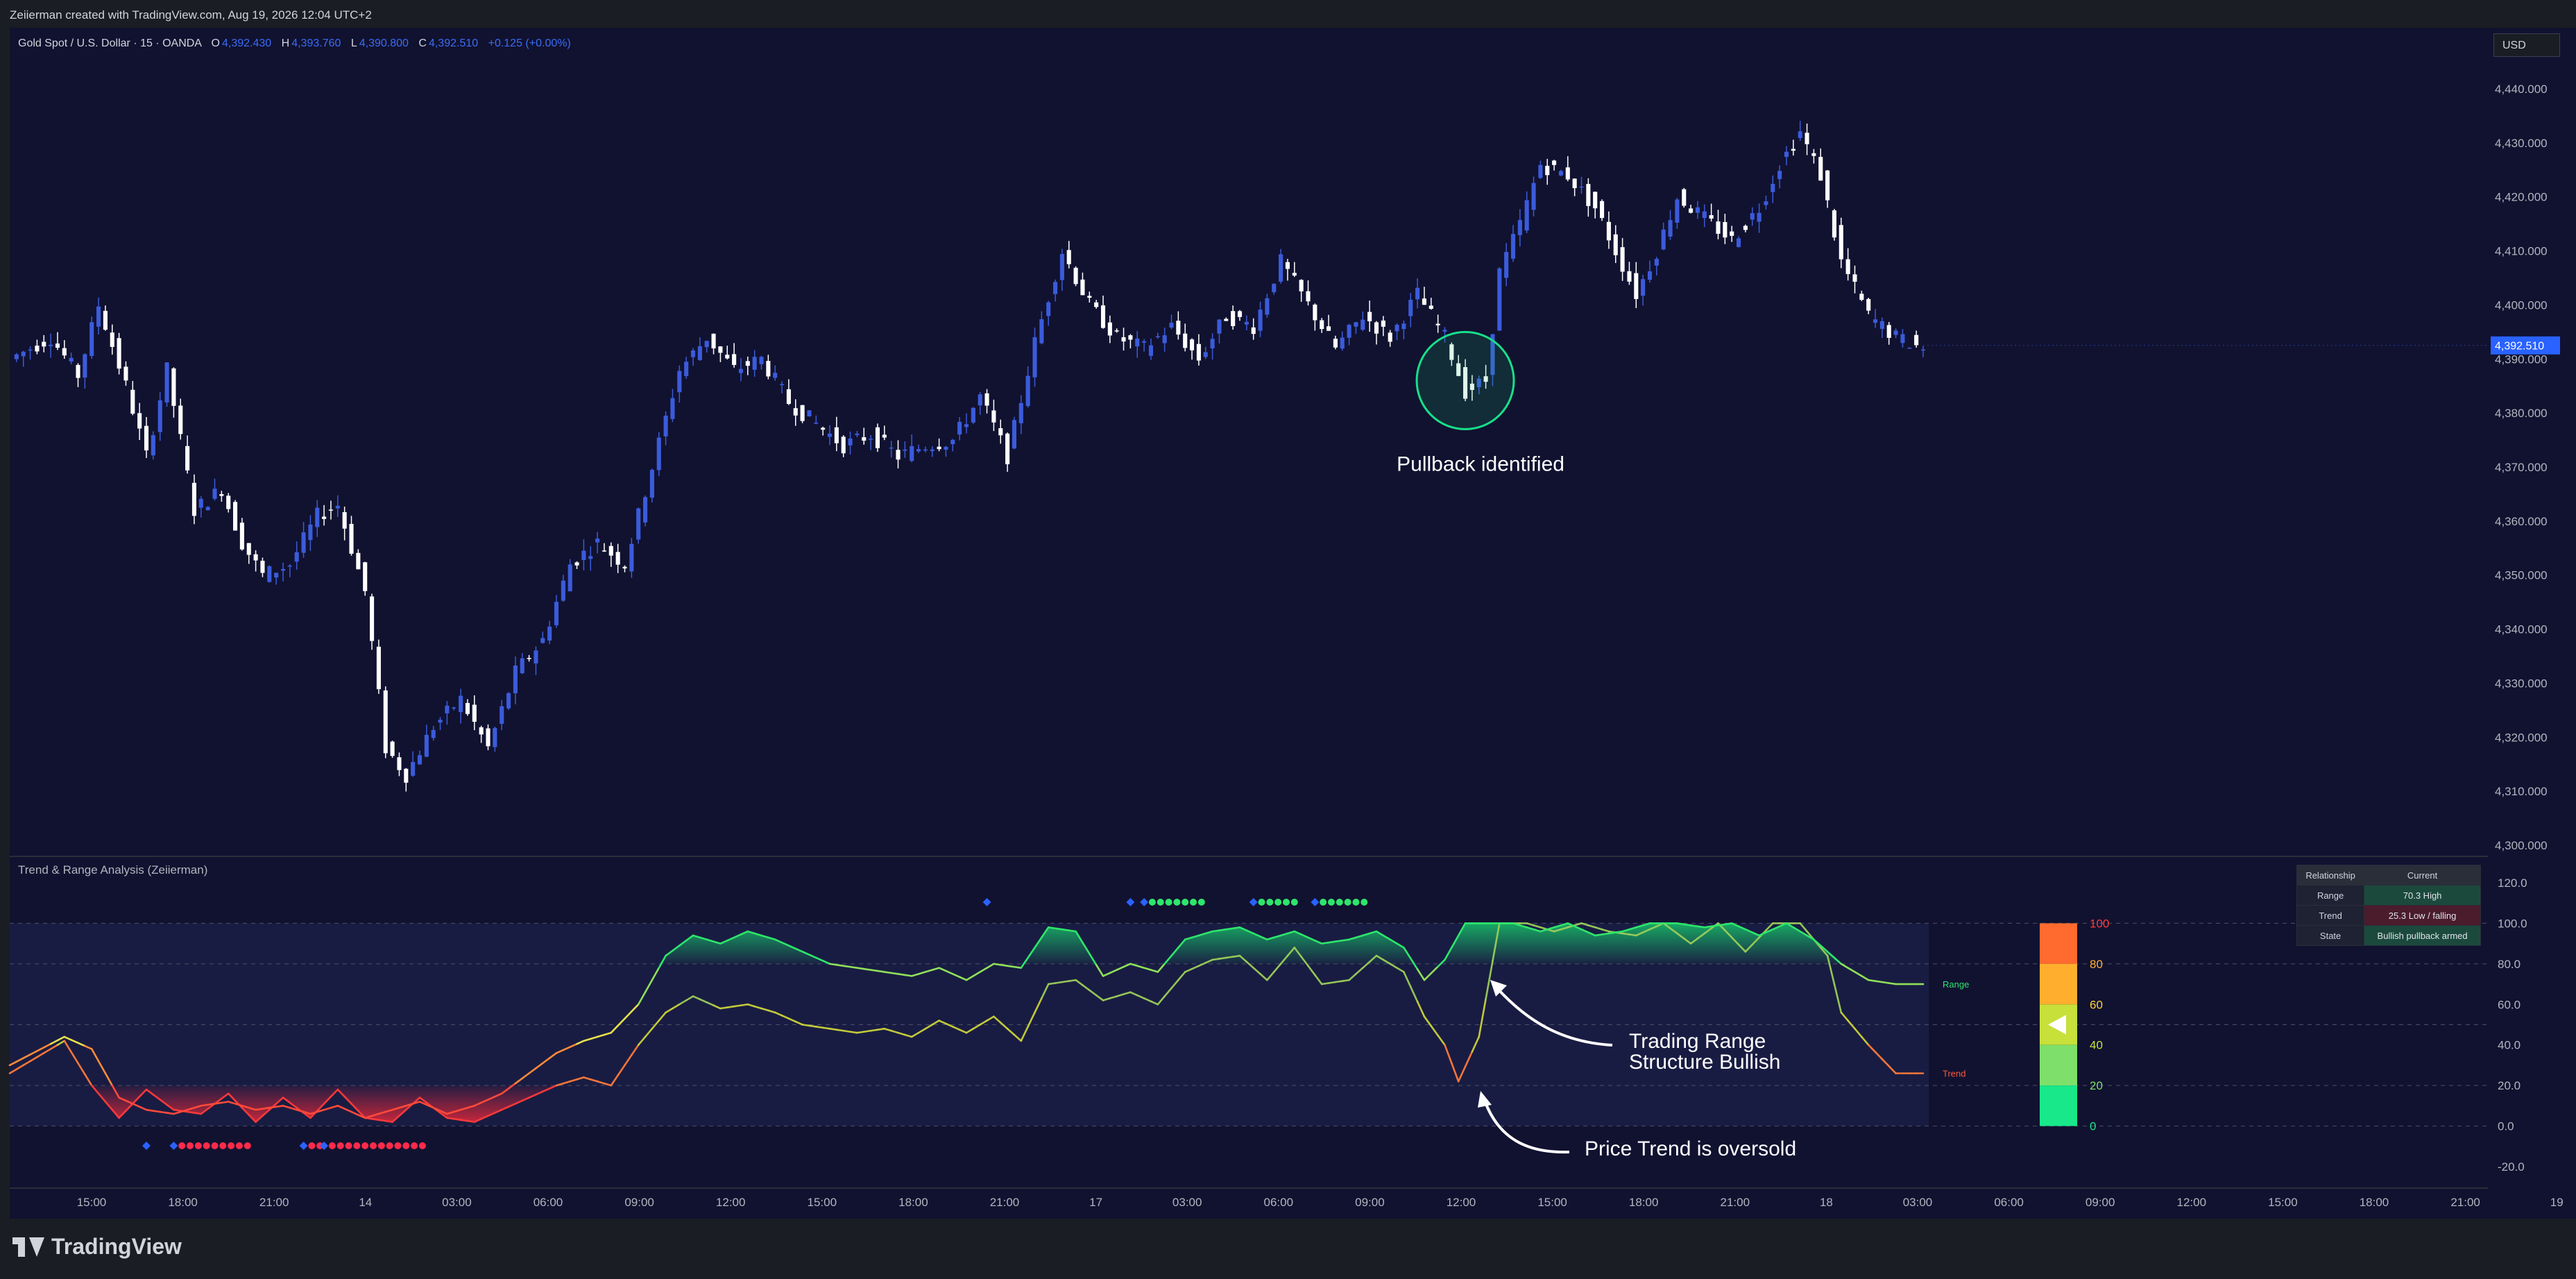  What do you see at coordinates (2526, 45) in the screenshot?
I see `currency-selector: USD` at bounding box center [2526, 45].